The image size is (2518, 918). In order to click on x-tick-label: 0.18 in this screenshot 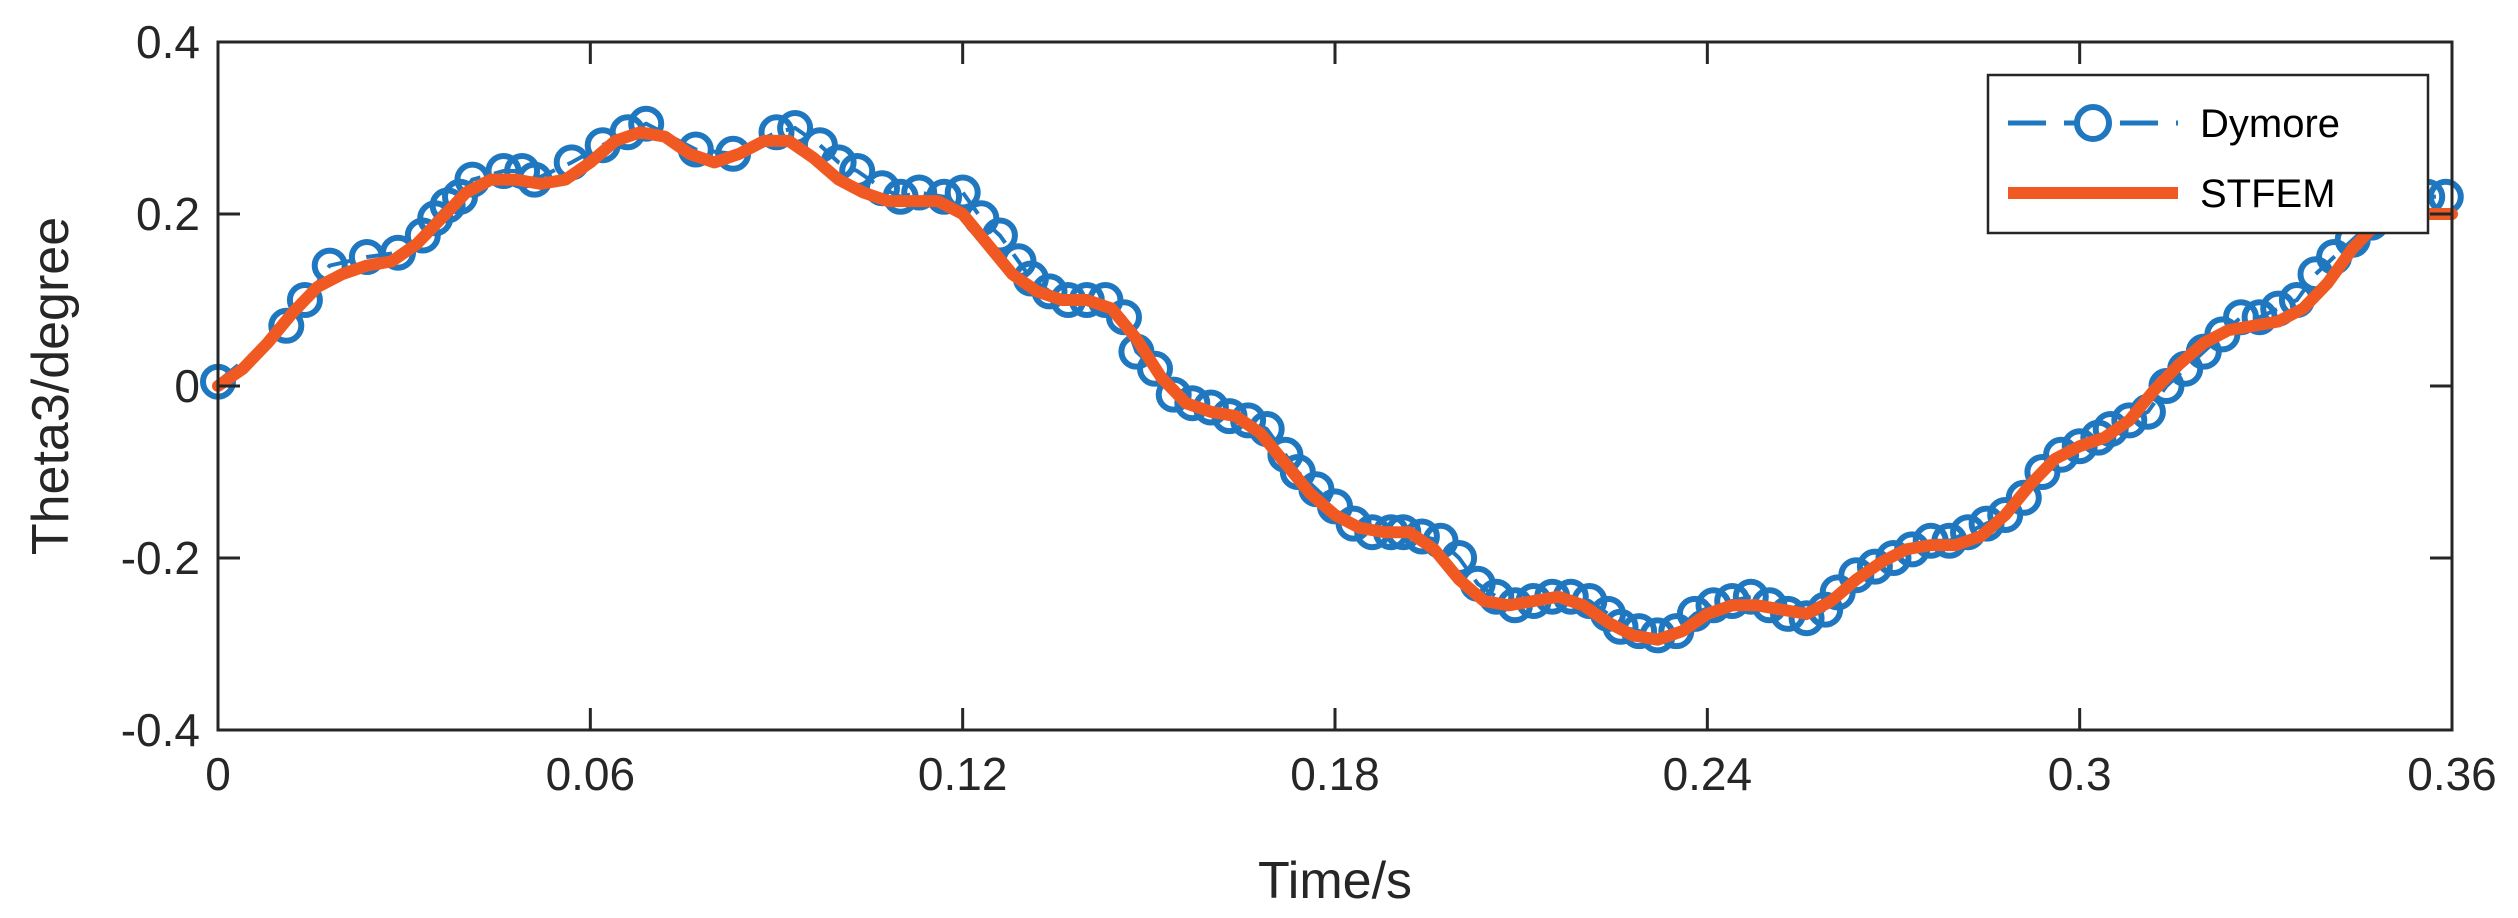, I will do `click(1335, 774)`.